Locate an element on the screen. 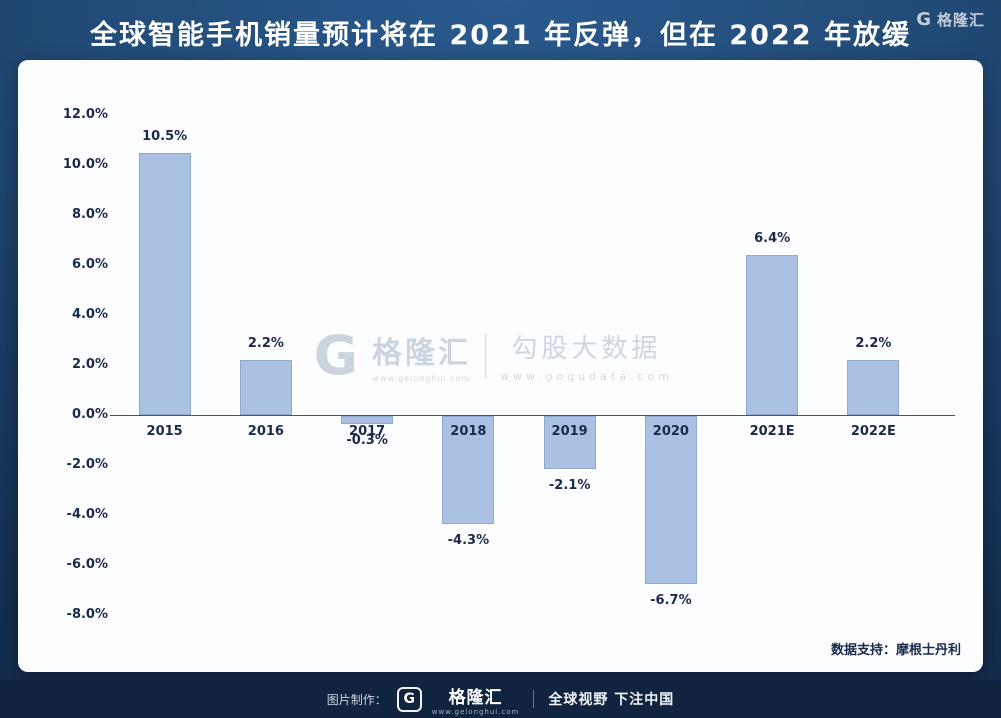 The image size is (1001, 718). y-axis-tick-label: -2.0% is located at coordinates (87, 464).